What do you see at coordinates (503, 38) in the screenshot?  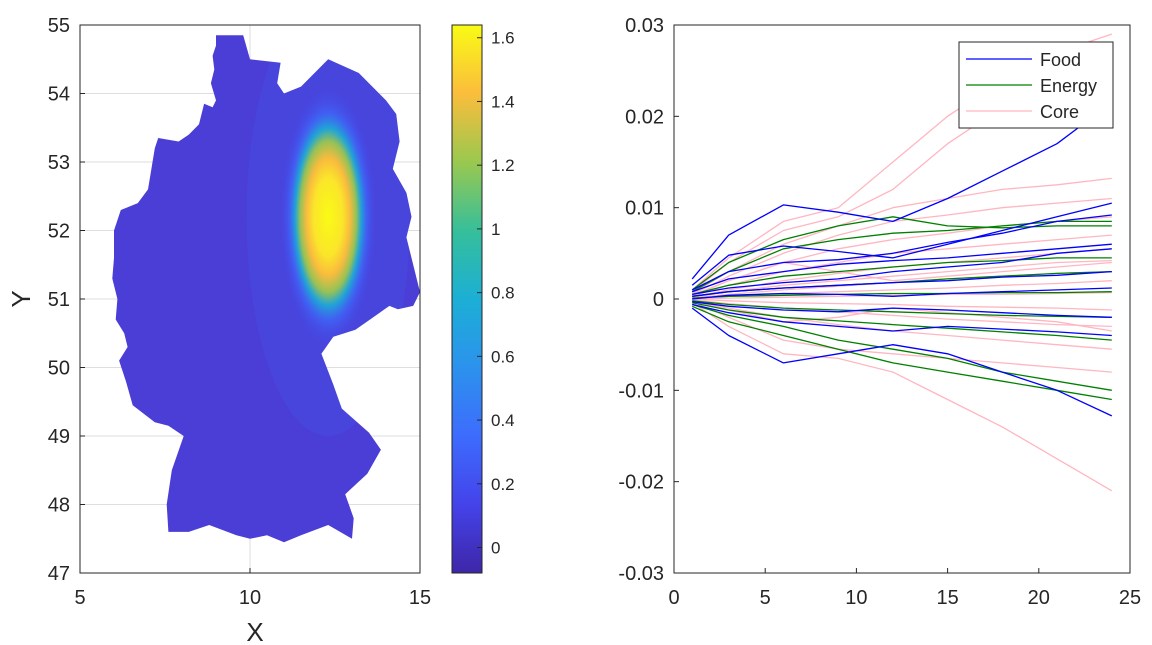 I see `colorbar-tick-label: 1.6` at bounding box center [503, 38].